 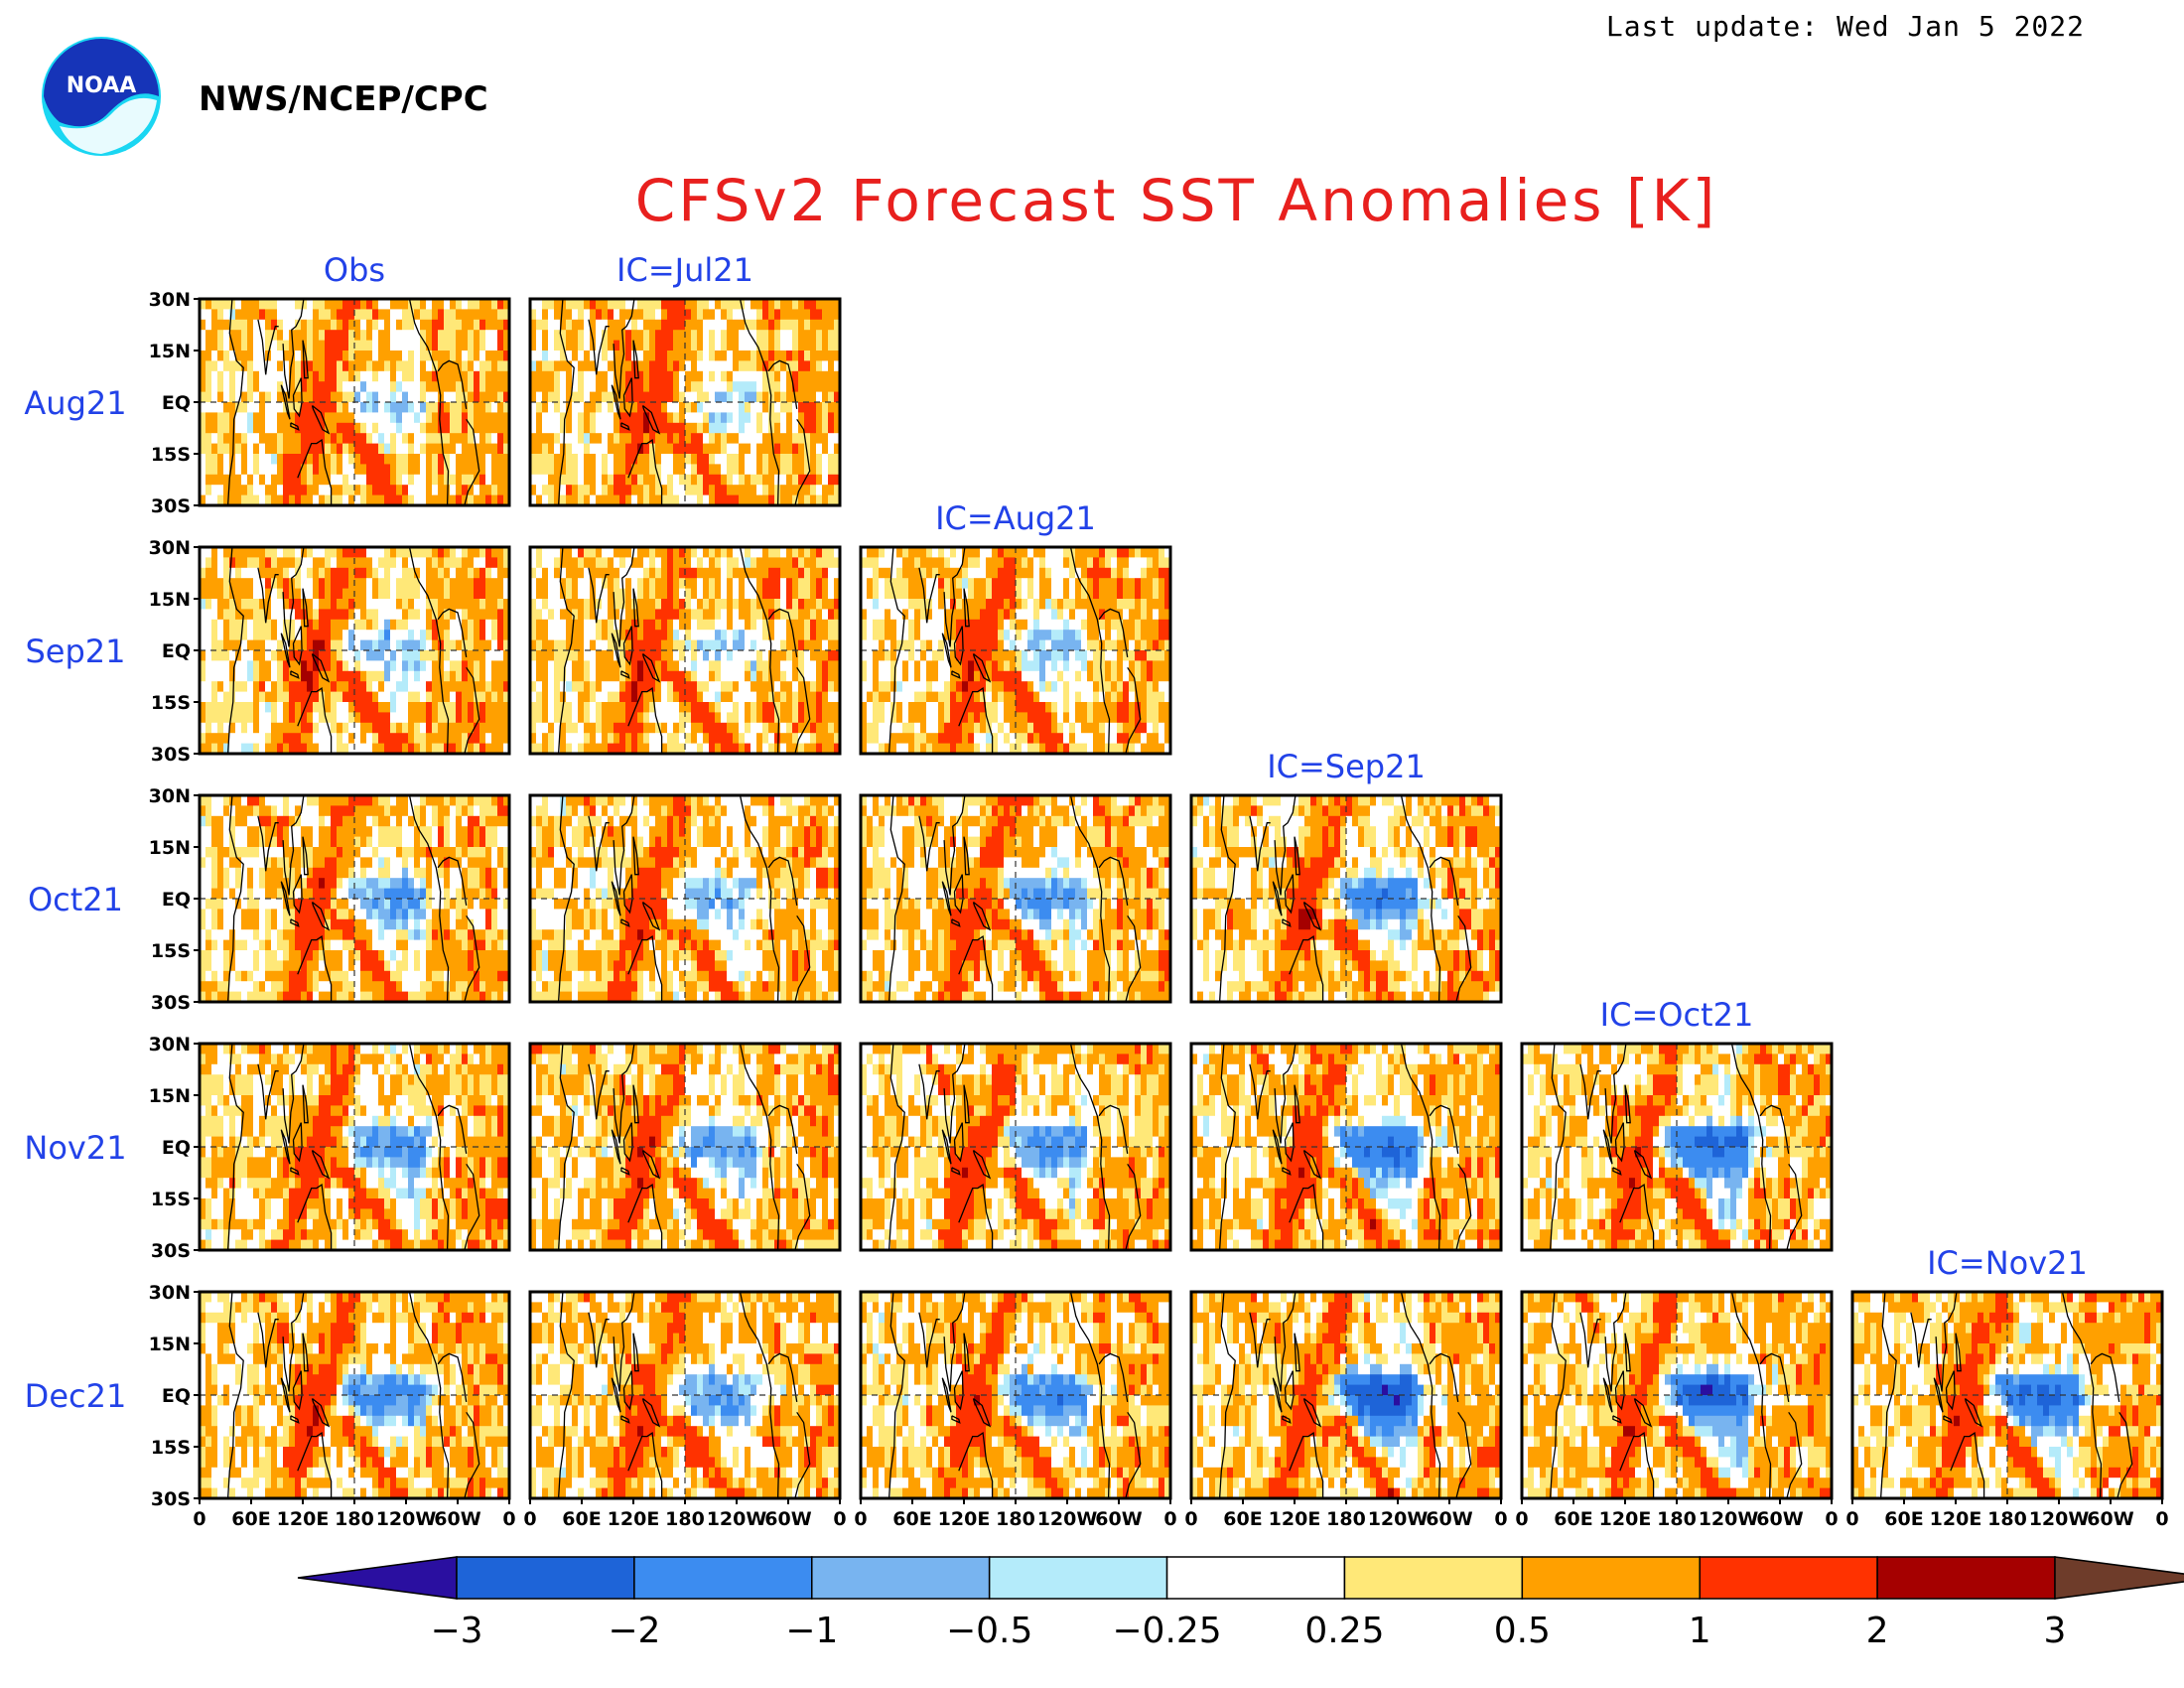 I want to click on last-update: Last update: Wed Jan 5 2022, so click(x=1845, y=26).